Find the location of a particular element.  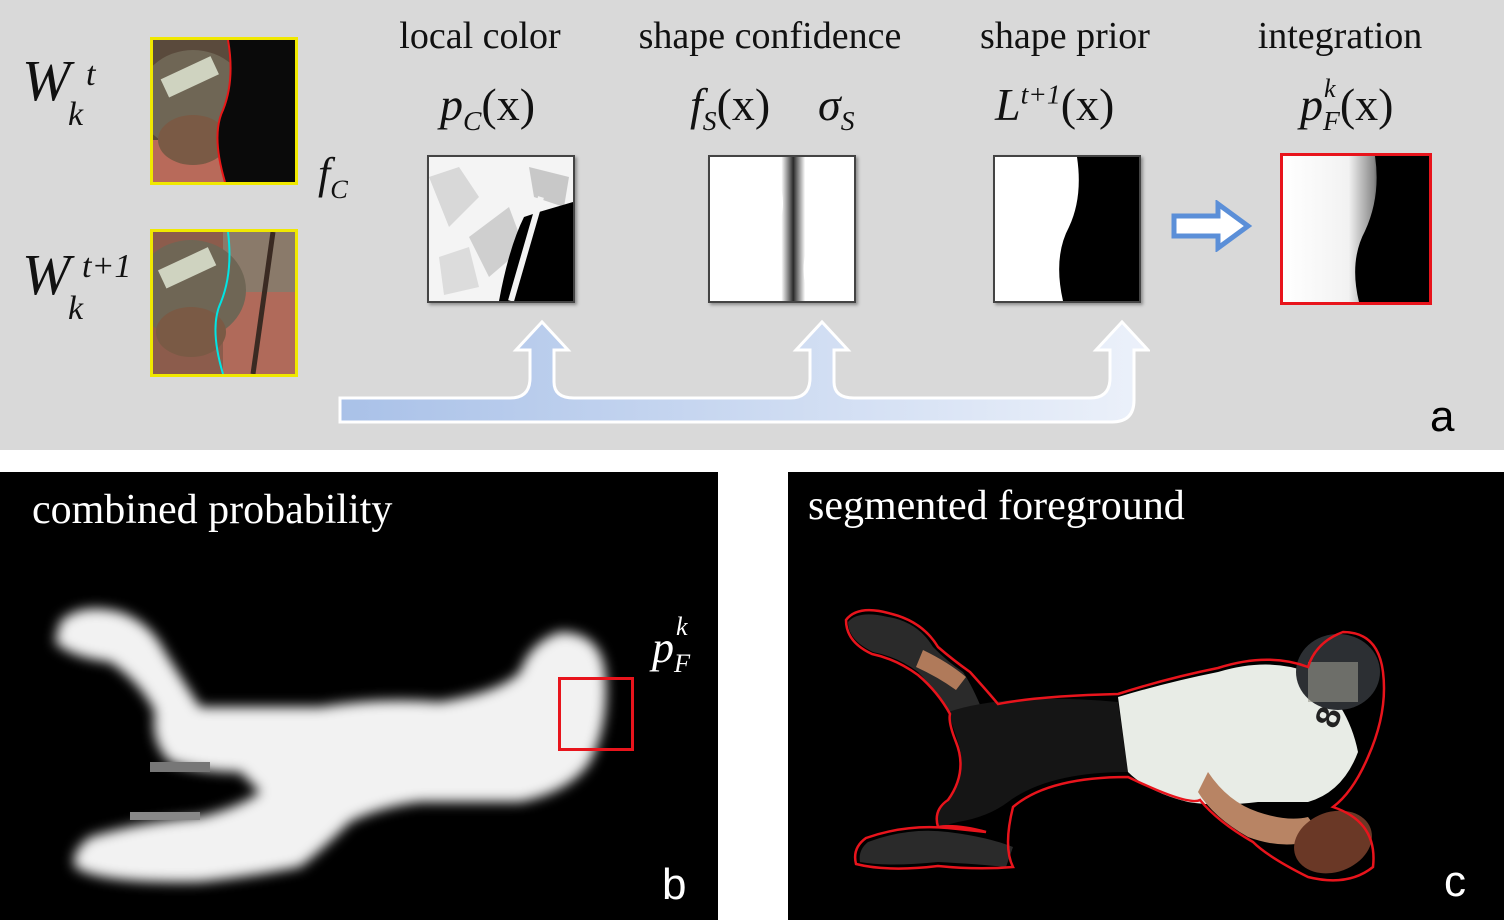

window-t-label: W is located at coordinates (46, 80).